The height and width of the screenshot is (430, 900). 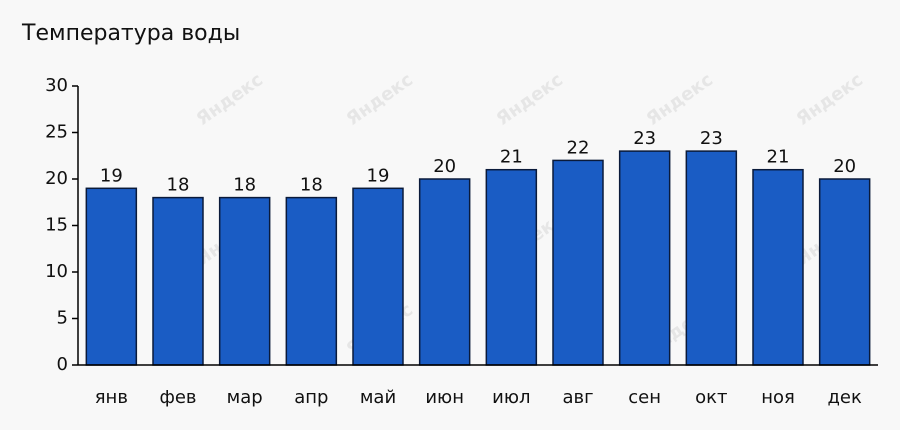 I want to click on x-tick-label: ноя, so click(x=778, y=397).